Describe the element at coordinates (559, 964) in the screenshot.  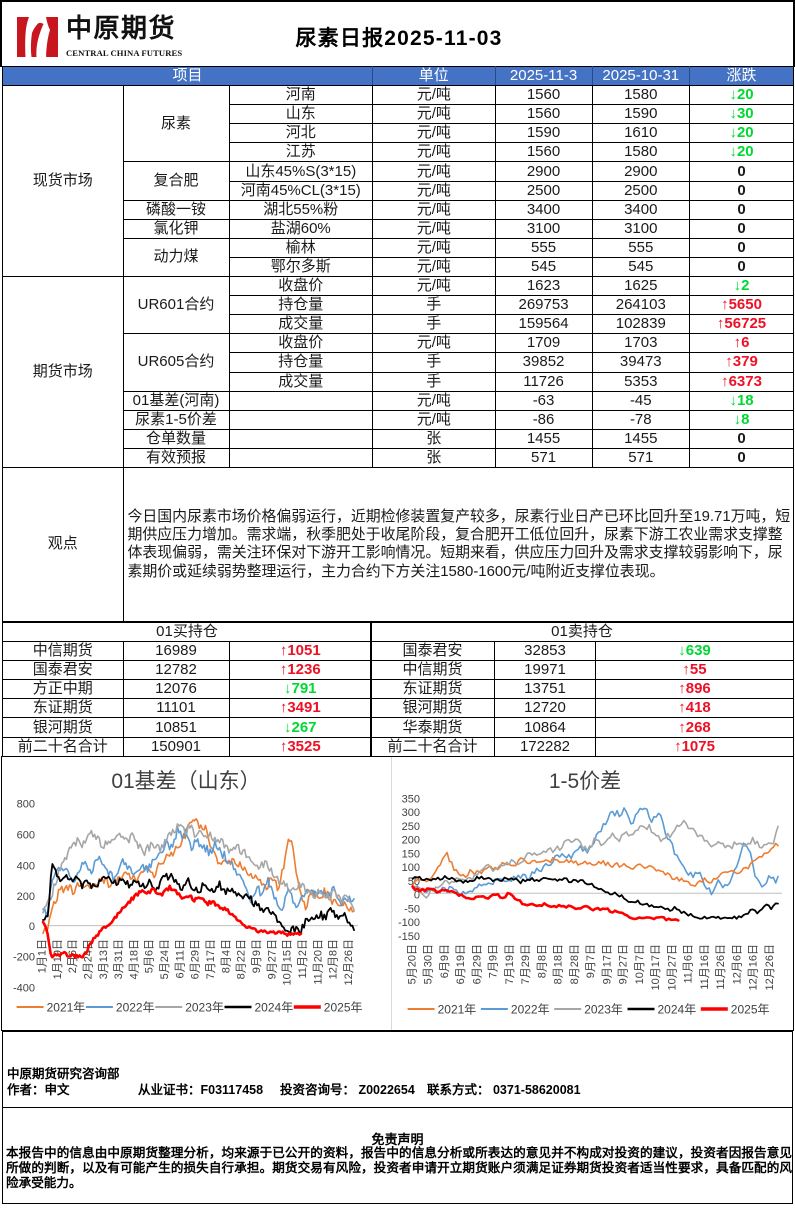
I see `svg-text: 8月18日` at that location.